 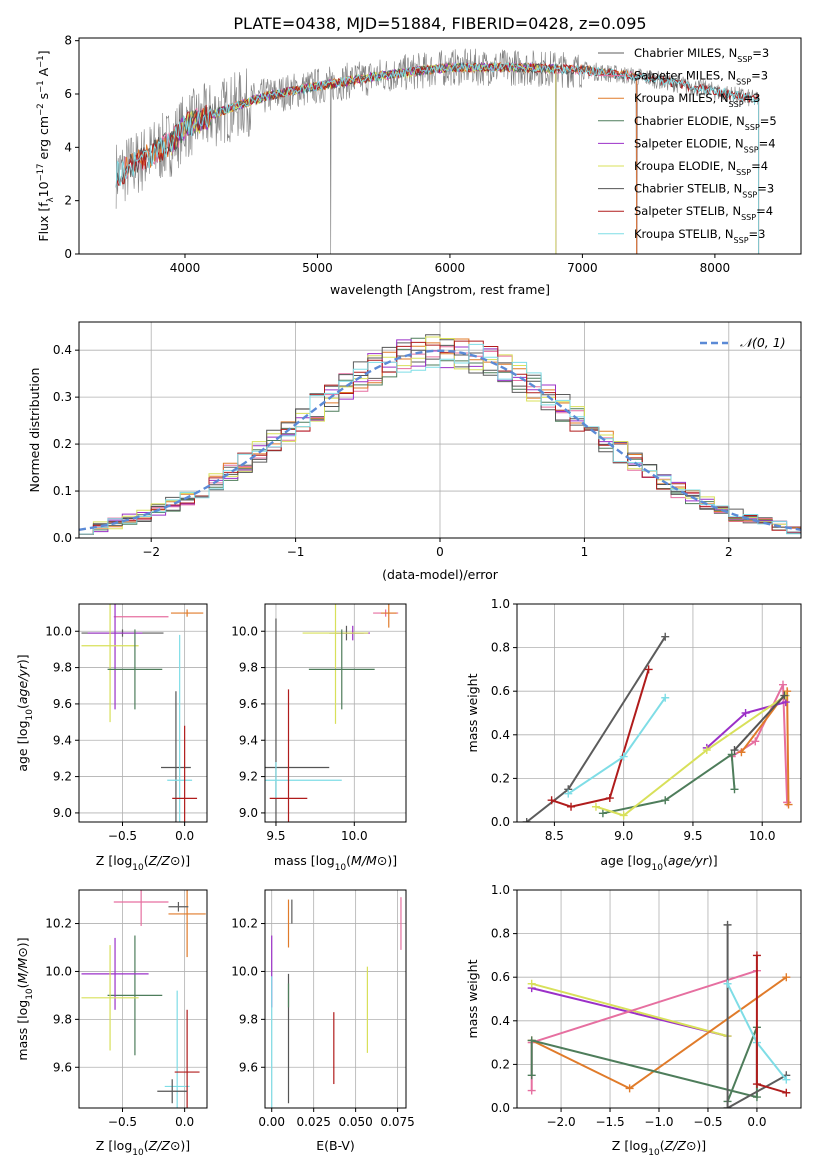 What do you see at coordinates (768, 121) in the screenshot?
I see `legend-text: =5` at bounding box center [768, 121].